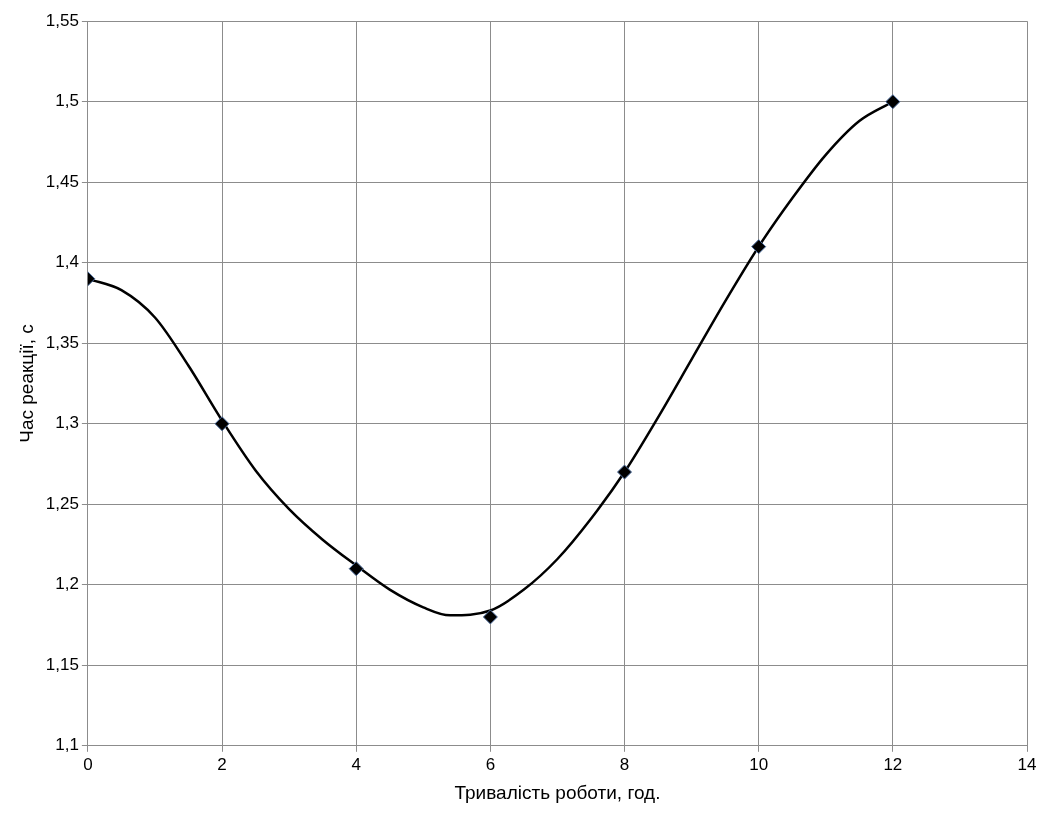 This screenshot has width=1053, height=821. Describe the element at coordinates (62, 342) in the screenshot. I see `y-tick-label: 1,35` at that location.